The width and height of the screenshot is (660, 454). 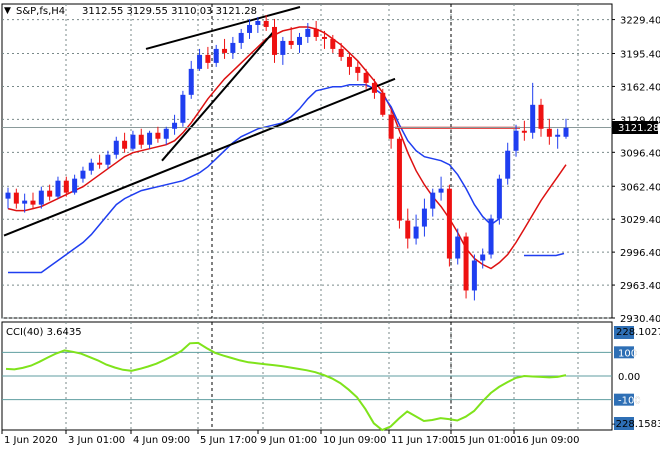 I want to click on chart-menu-arrow-icon: ▼, so click(x=7, y=11).